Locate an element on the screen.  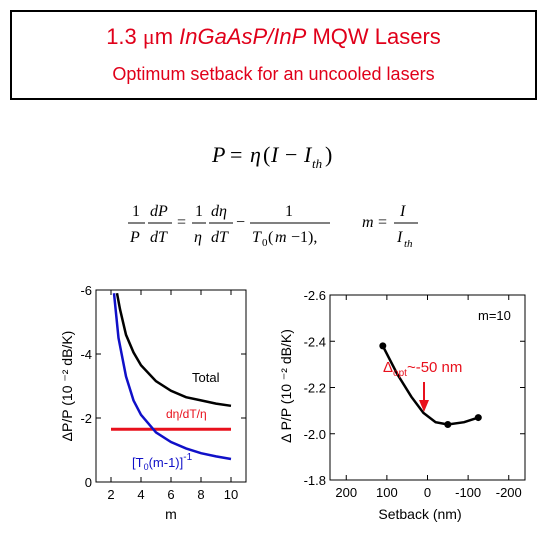
title-material: InGaAsP/InP is located at coordinates (243, 36).